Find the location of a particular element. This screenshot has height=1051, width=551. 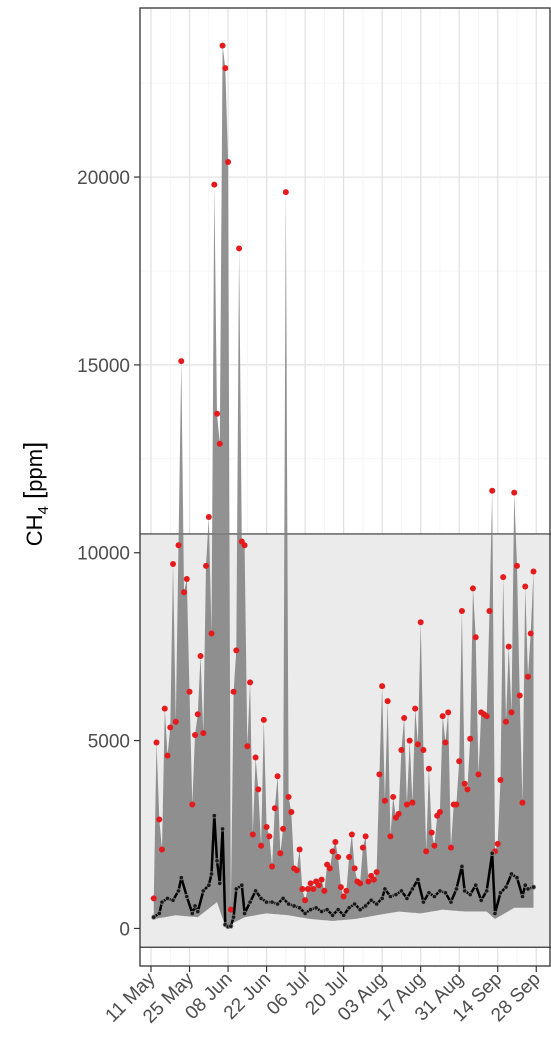

y-tick-label: 10000 is located at coordinates (103, 554).